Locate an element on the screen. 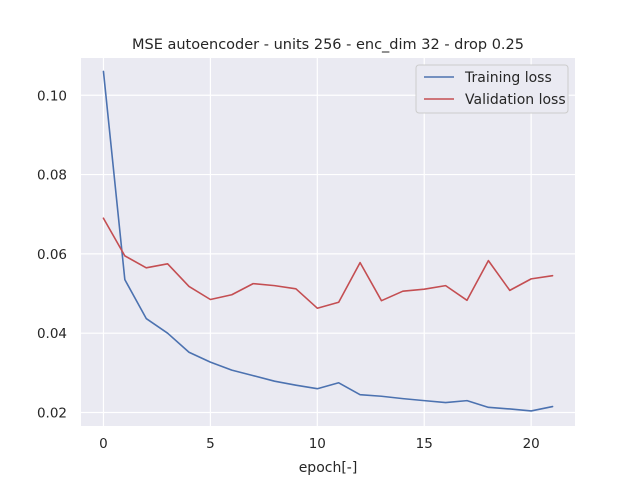 The image size is (640, 480). y-tick-label: 0.08 is located at coordinates (52, 176).